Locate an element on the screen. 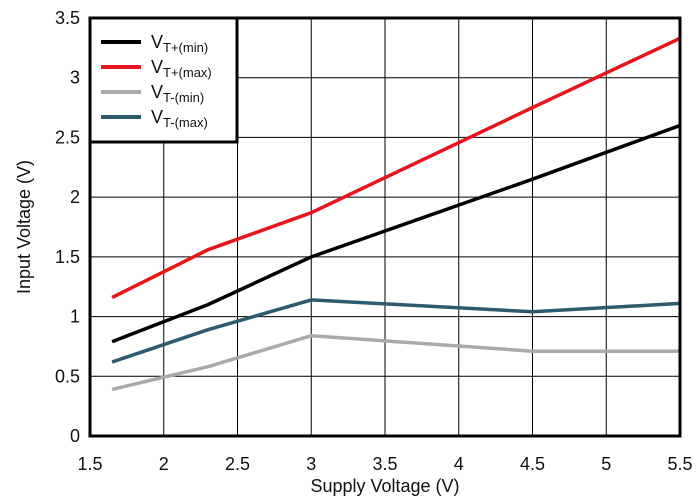  x-axis-title: Supply Voltage (V) is located at coordinates (384, 486).